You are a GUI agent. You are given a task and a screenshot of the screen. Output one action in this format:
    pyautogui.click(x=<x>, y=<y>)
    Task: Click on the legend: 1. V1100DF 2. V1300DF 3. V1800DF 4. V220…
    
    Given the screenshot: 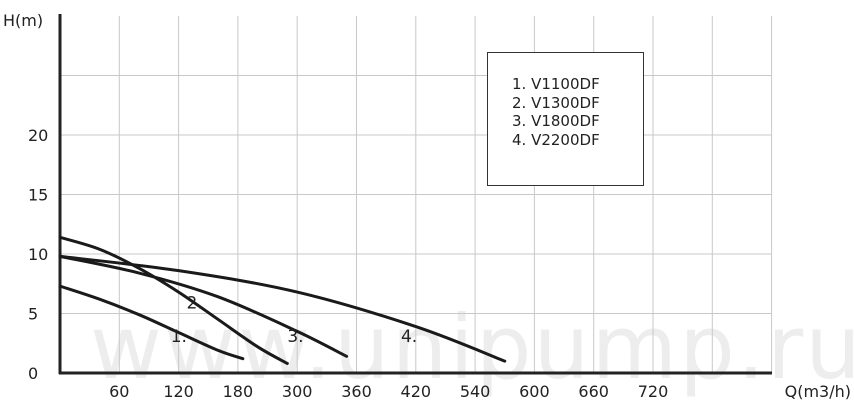 What is the action you would take?
    pyautogui.click(x=565, y=119)
    